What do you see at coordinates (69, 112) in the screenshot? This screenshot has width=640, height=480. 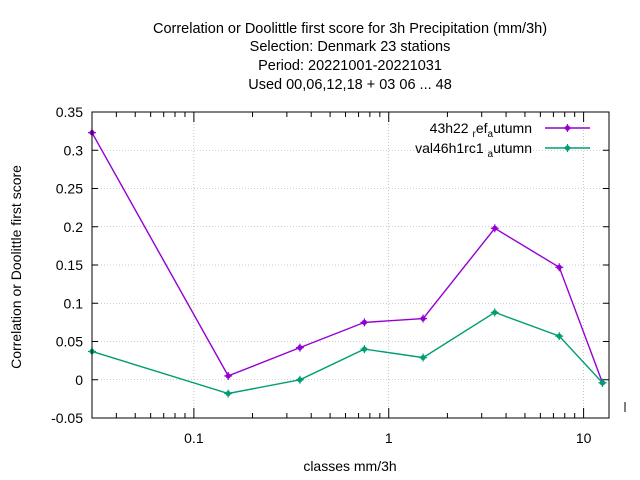 I see `y-tick-label: 0.35` at bounding box center [69, 112].